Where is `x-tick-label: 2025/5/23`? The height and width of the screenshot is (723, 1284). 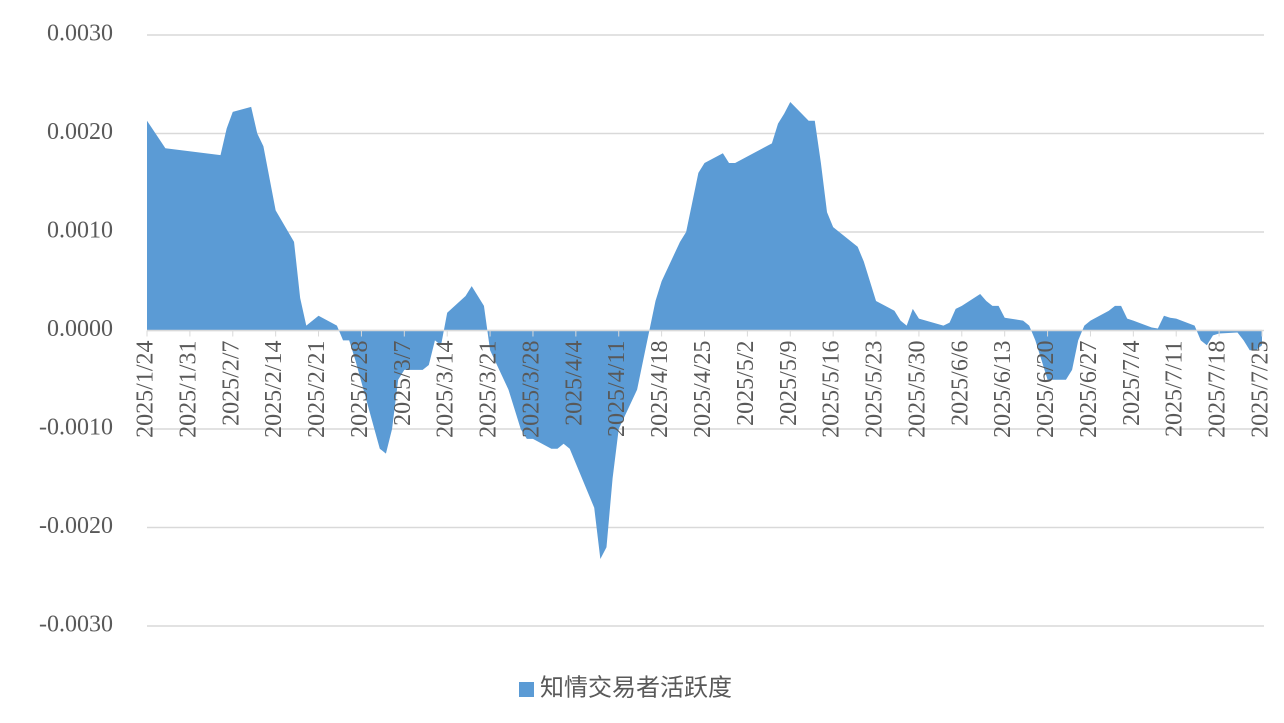 x-tick-label: 2025/5/23 is located at coordinates (875, 389).